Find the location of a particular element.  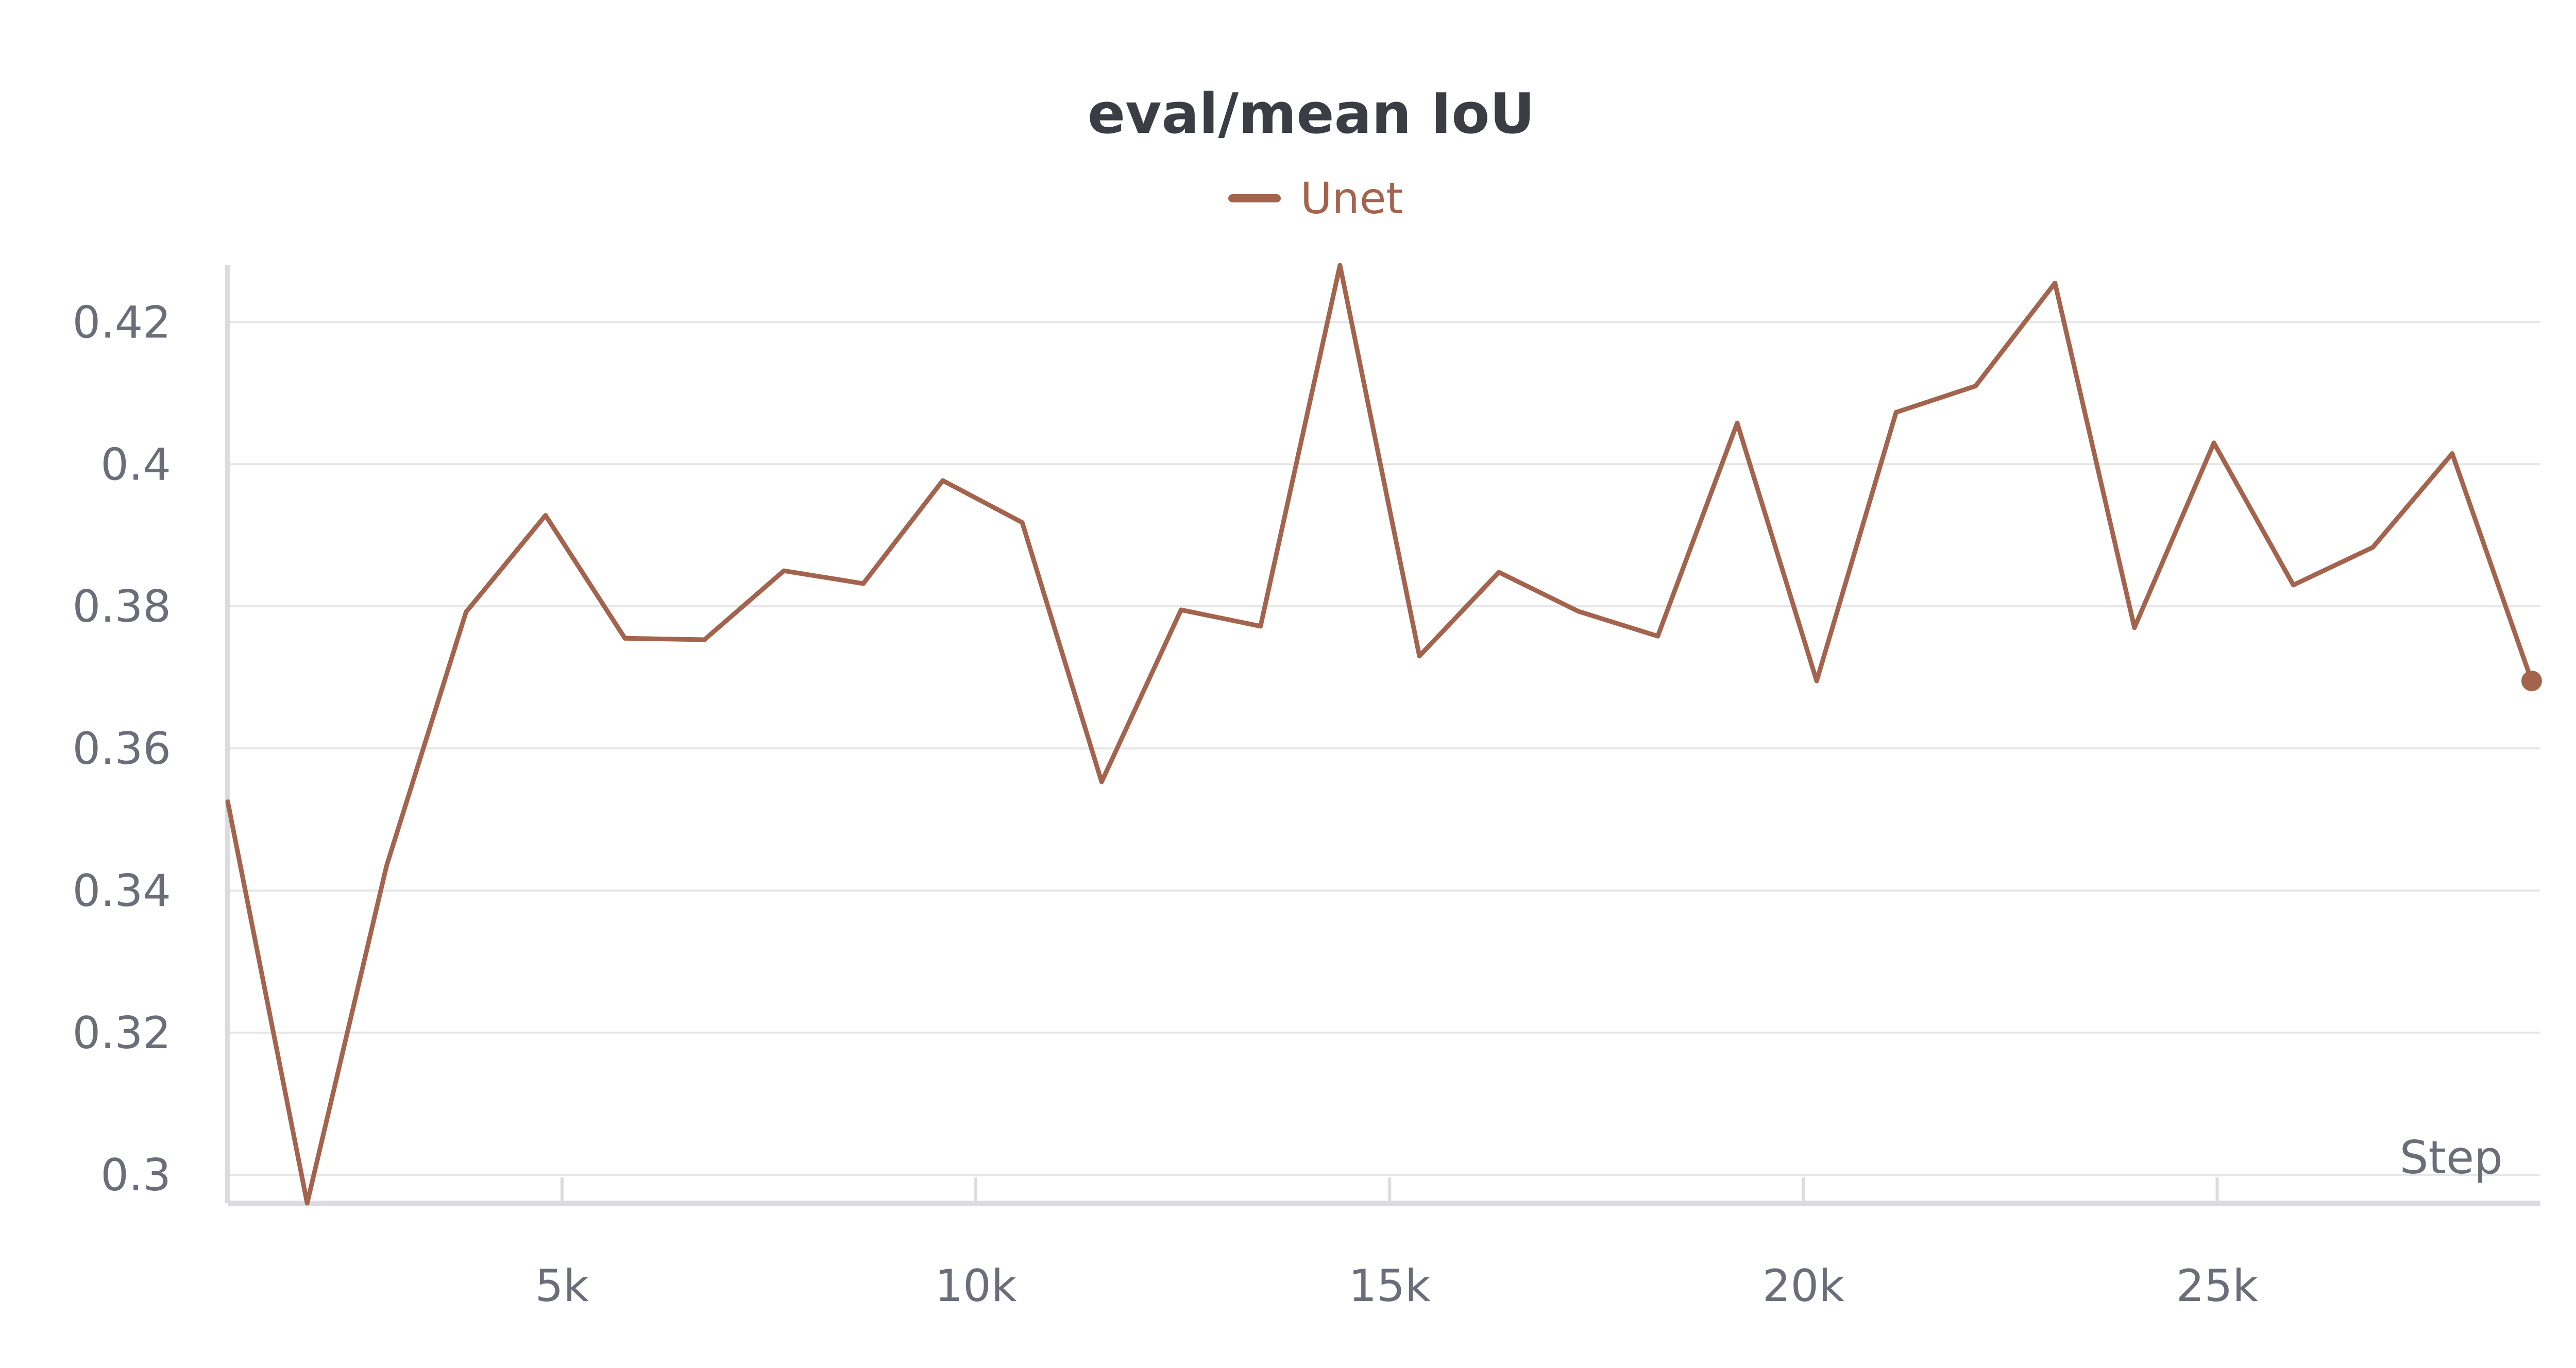

legend: Unet is located at coordinates (1315, 198).